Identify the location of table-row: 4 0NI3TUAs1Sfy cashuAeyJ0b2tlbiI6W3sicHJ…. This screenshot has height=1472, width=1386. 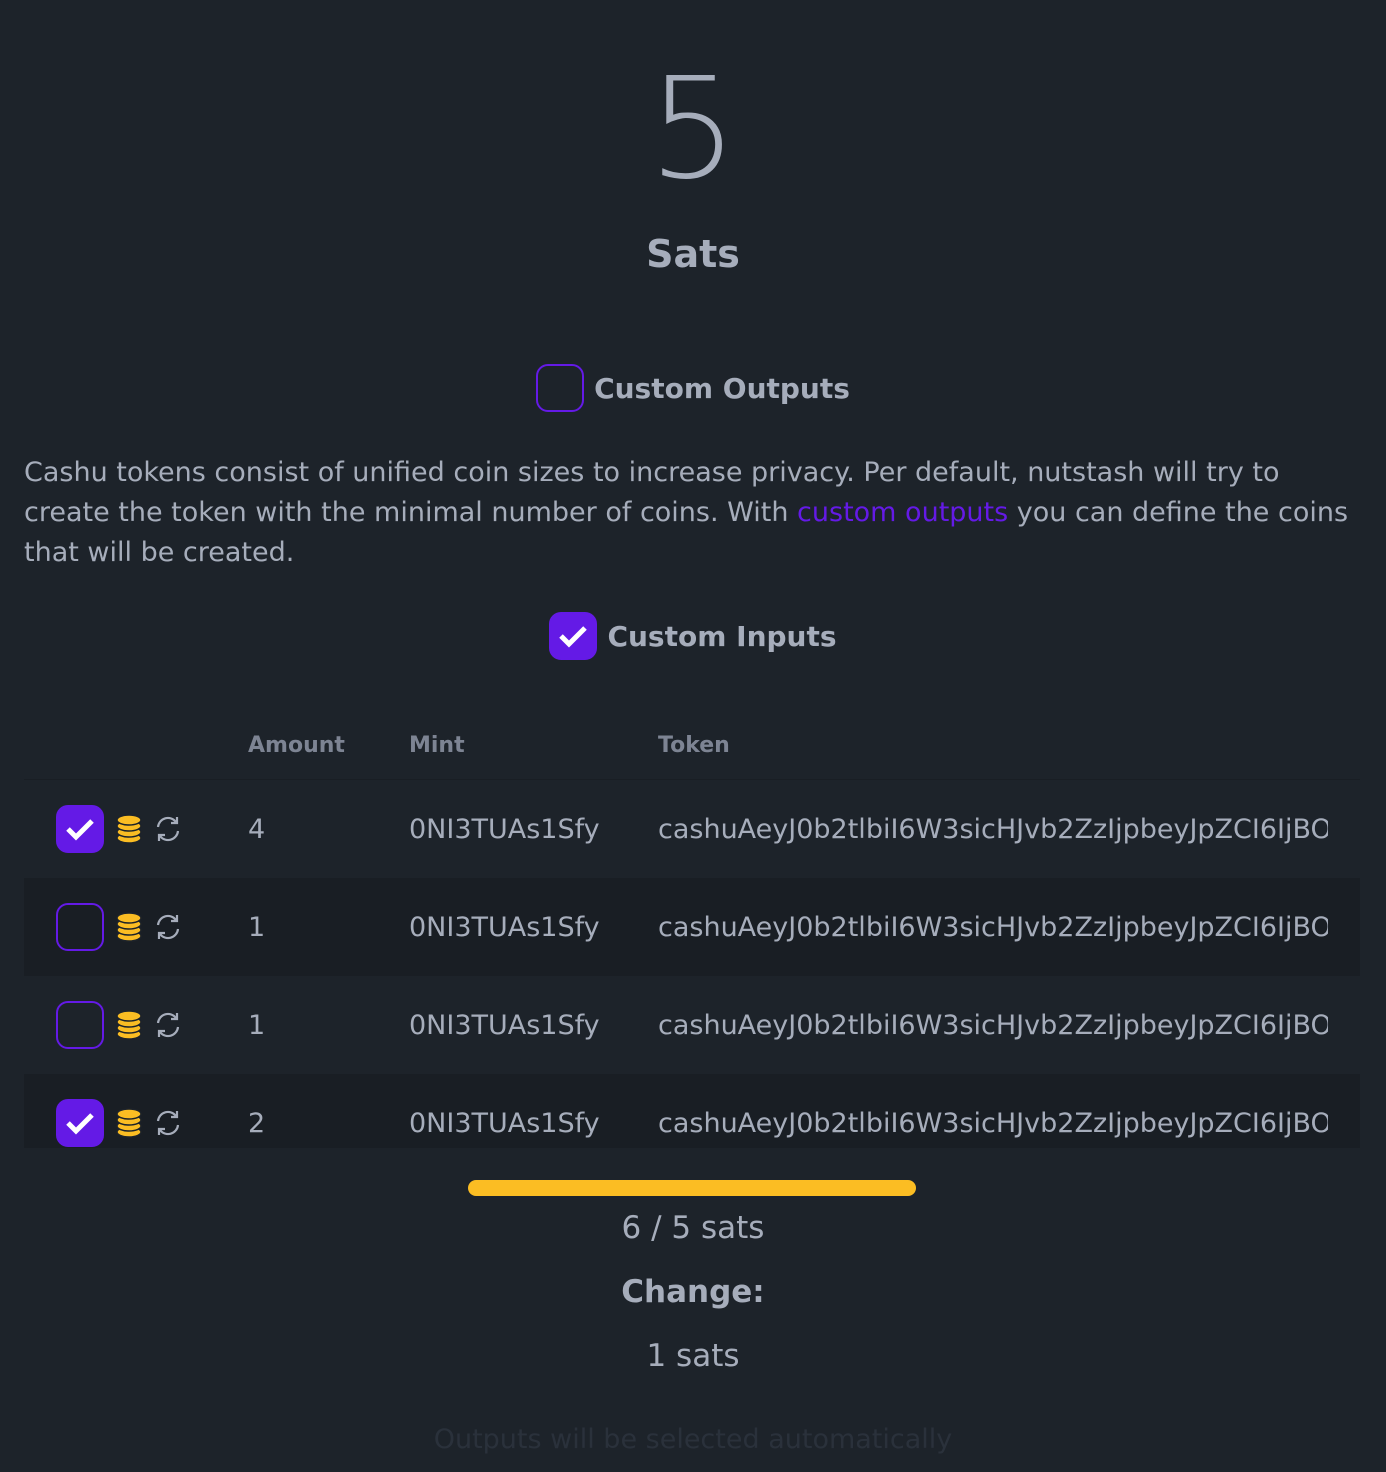
(692, 829).